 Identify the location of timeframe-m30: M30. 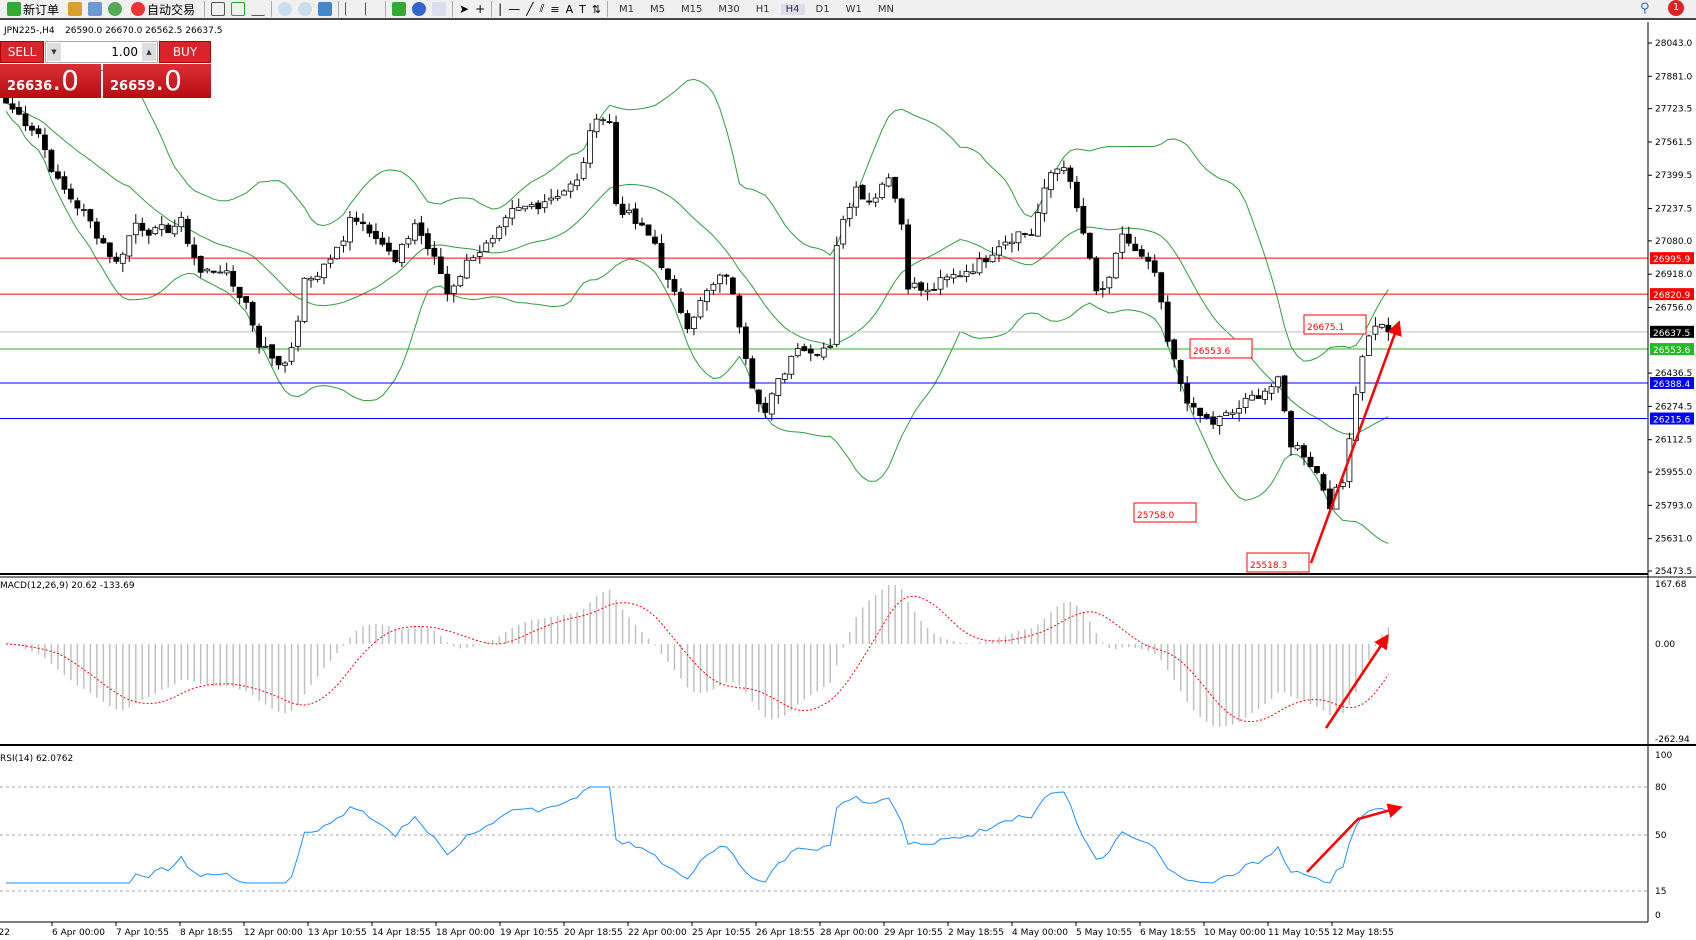
(729, 9).